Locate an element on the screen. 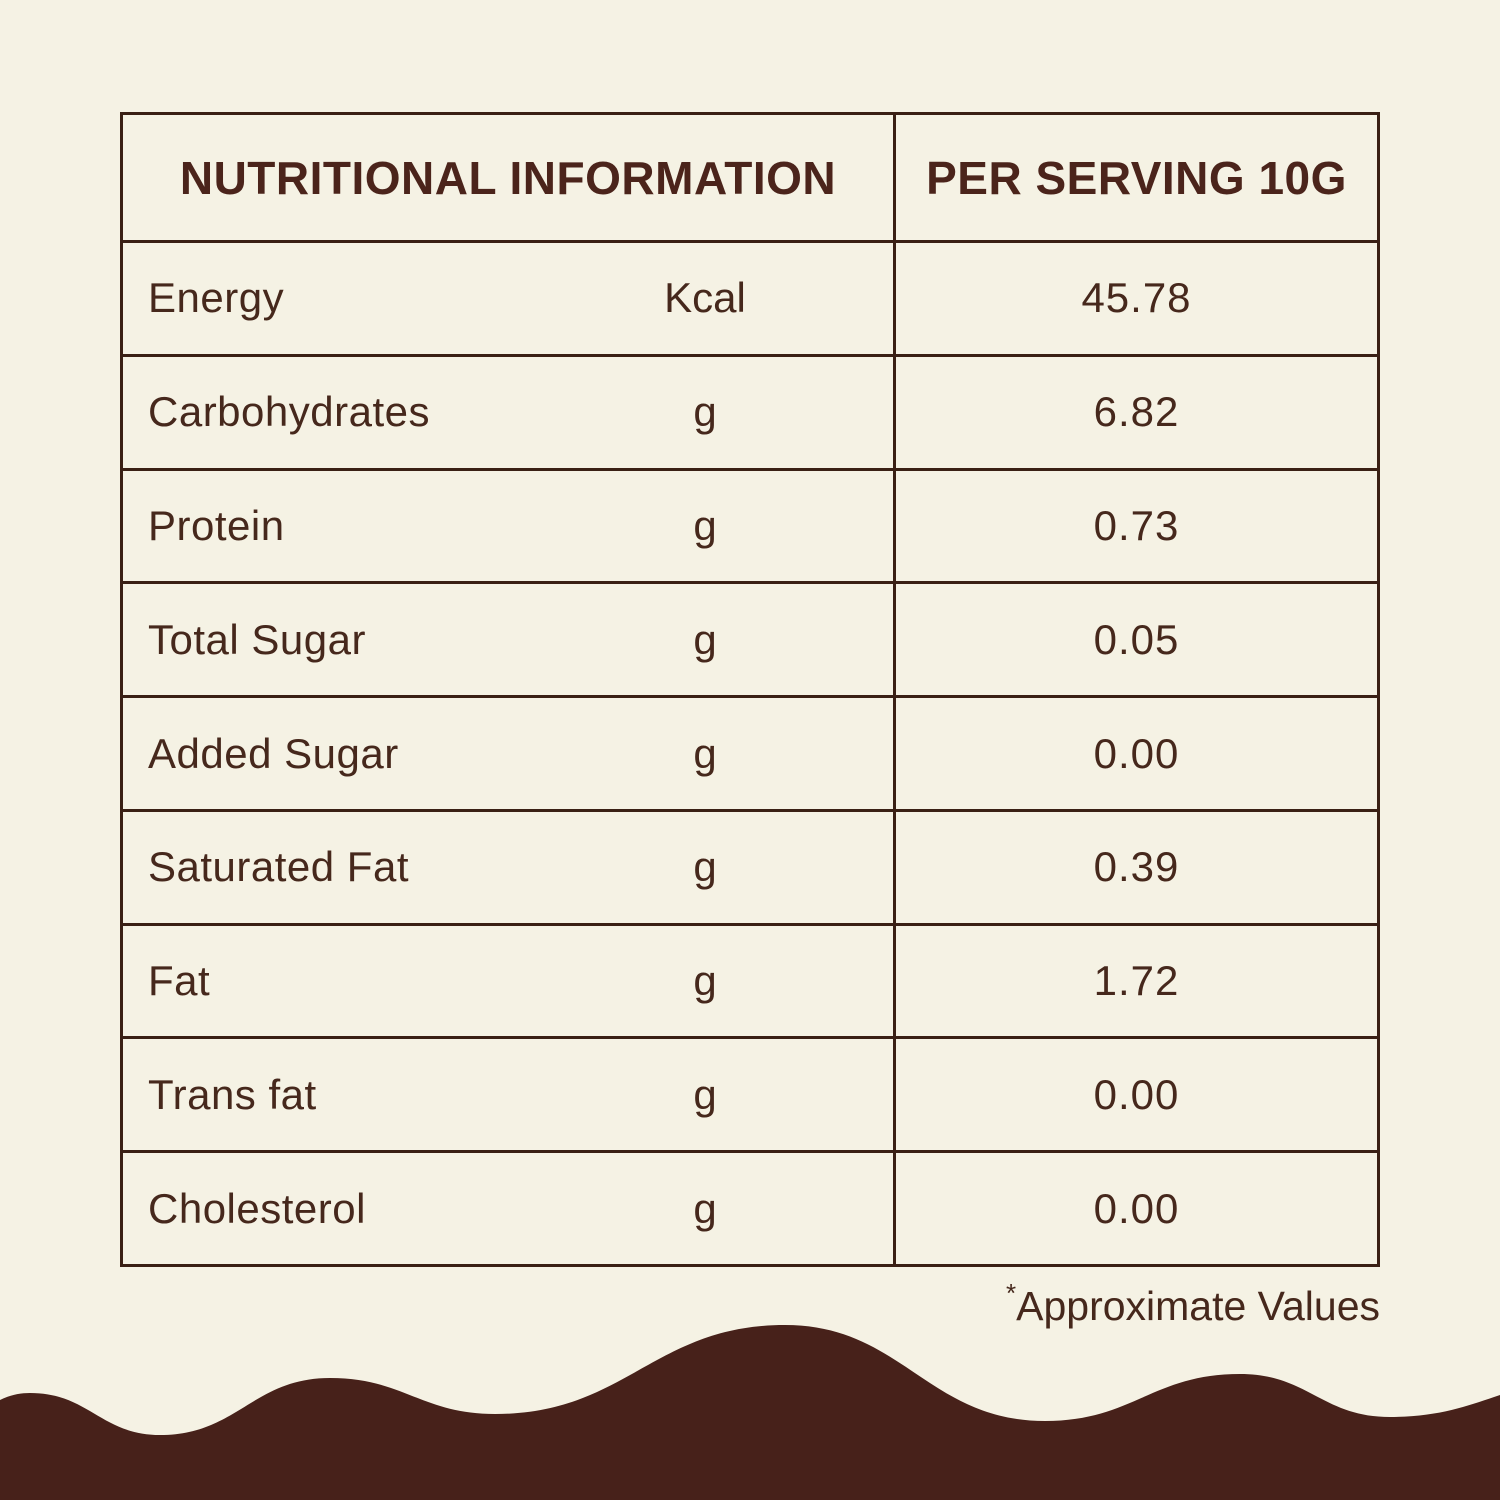  table-row: Total Sugar g 0.05 is located at coordinates (750, 641).